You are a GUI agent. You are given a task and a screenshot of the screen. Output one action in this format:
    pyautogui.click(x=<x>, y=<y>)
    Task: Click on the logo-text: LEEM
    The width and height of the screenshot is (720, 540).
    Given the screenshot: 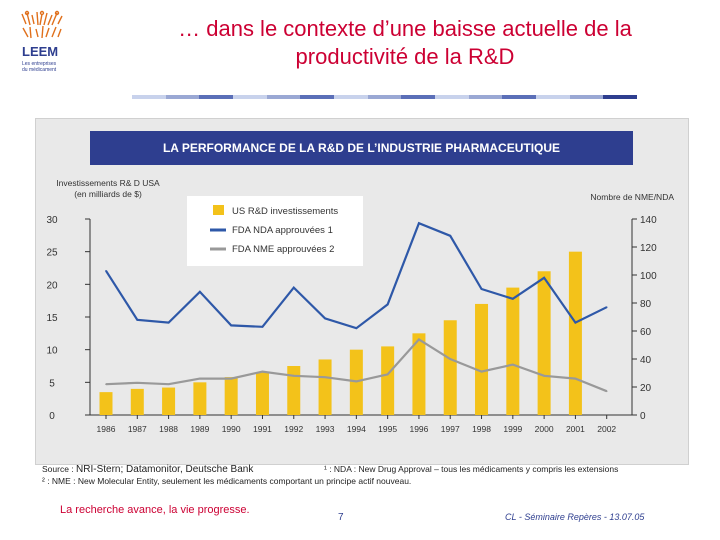 What is the action you would take?
    pyautogui.click(x=40, y=51)
    